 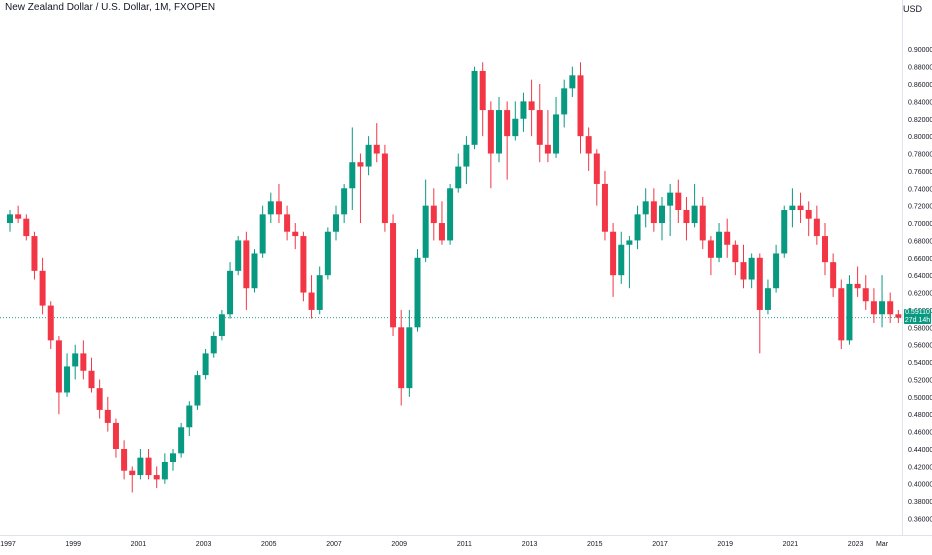 What do you see at coordinates (912, 9) in the screenshot?
I see `currency-label: USD` at bounding box center [912, 9].